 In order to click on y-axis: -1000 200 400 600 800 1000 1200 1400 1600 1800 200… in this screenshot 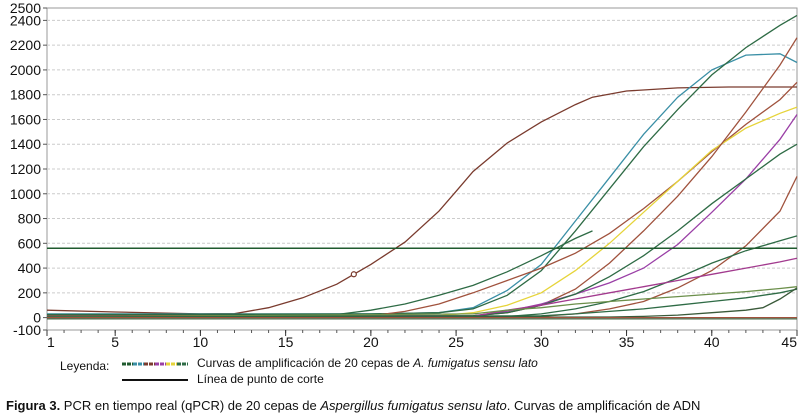, I will do `click(28, 169)`.